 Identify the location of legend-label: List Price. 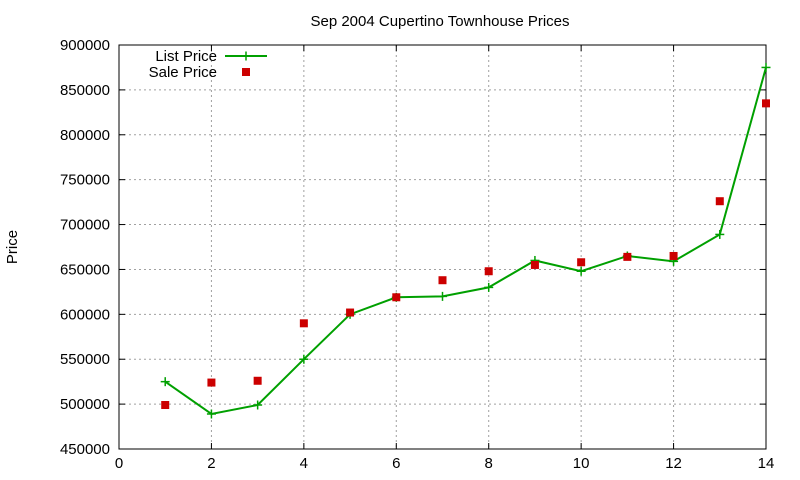
(186, 56).